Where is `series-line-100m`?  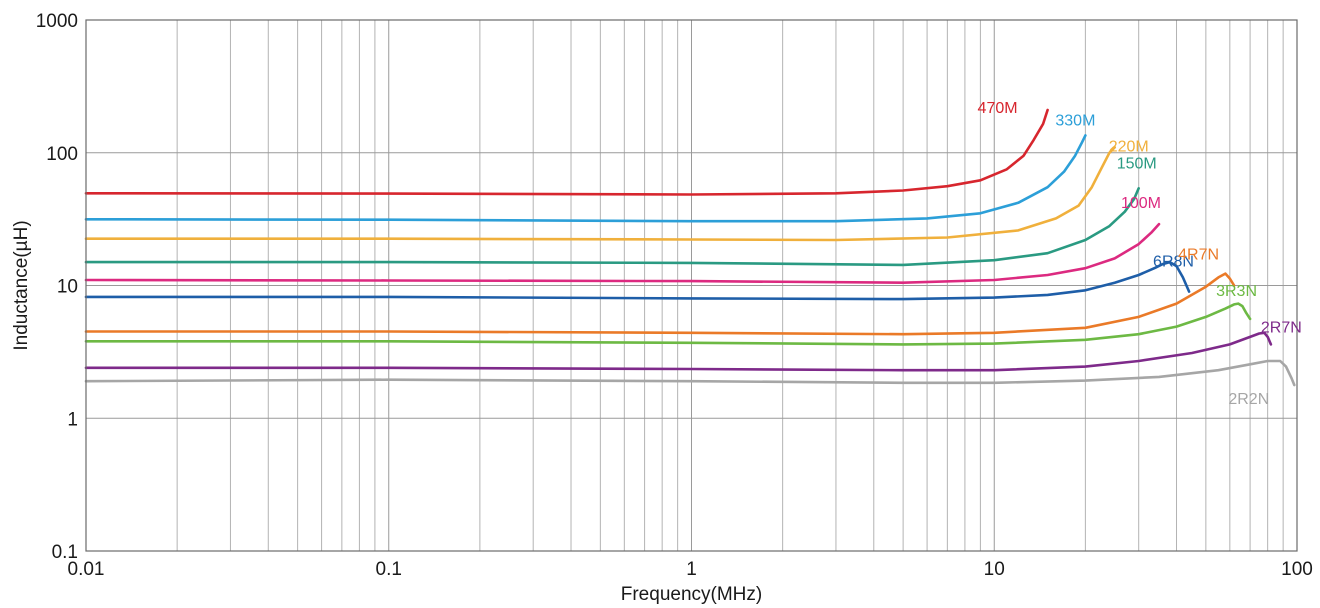 series-line-100m is located at coordinates (622, 253).